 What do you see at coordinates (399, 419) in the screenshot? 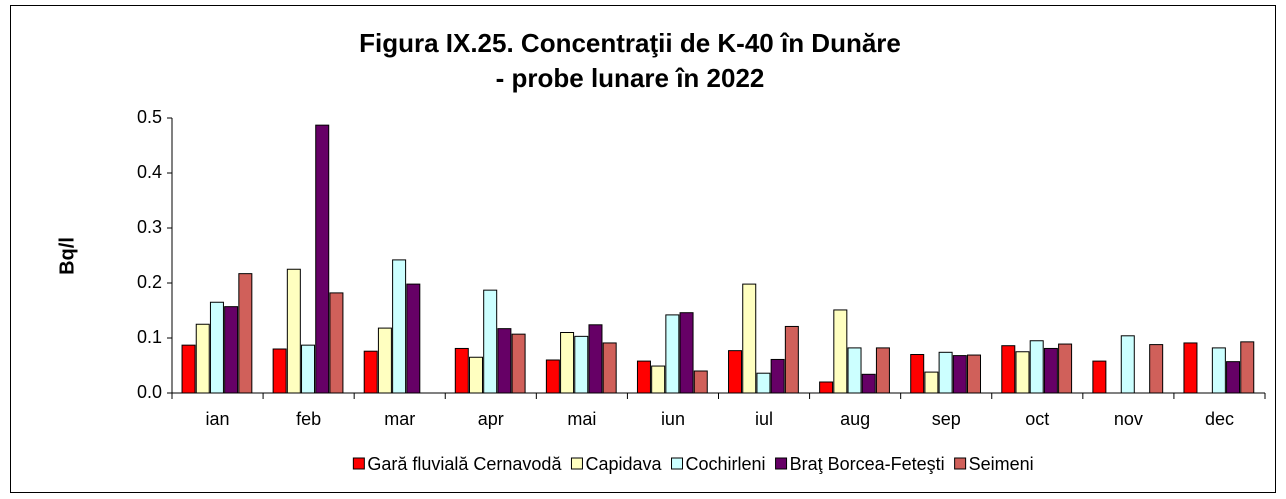
I see `x-tick-label: mar` at bounding box center [399, 419].